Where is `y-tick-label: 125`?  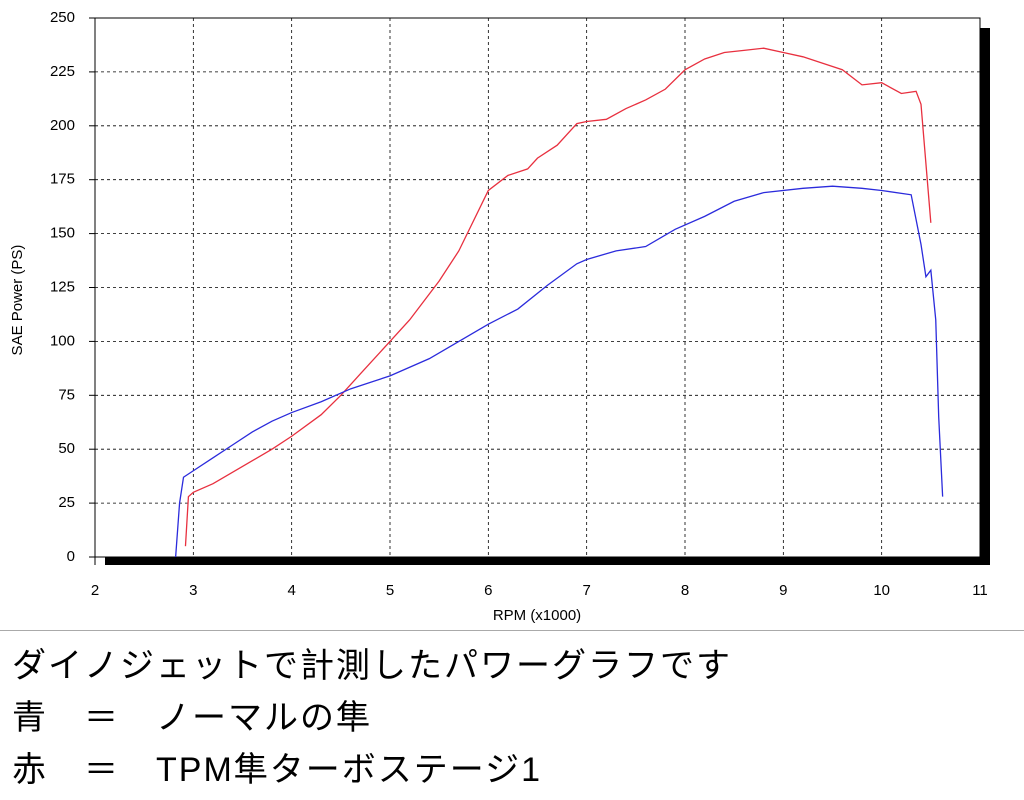 y-tick-label: 125 is located at coordinates (62, 286).